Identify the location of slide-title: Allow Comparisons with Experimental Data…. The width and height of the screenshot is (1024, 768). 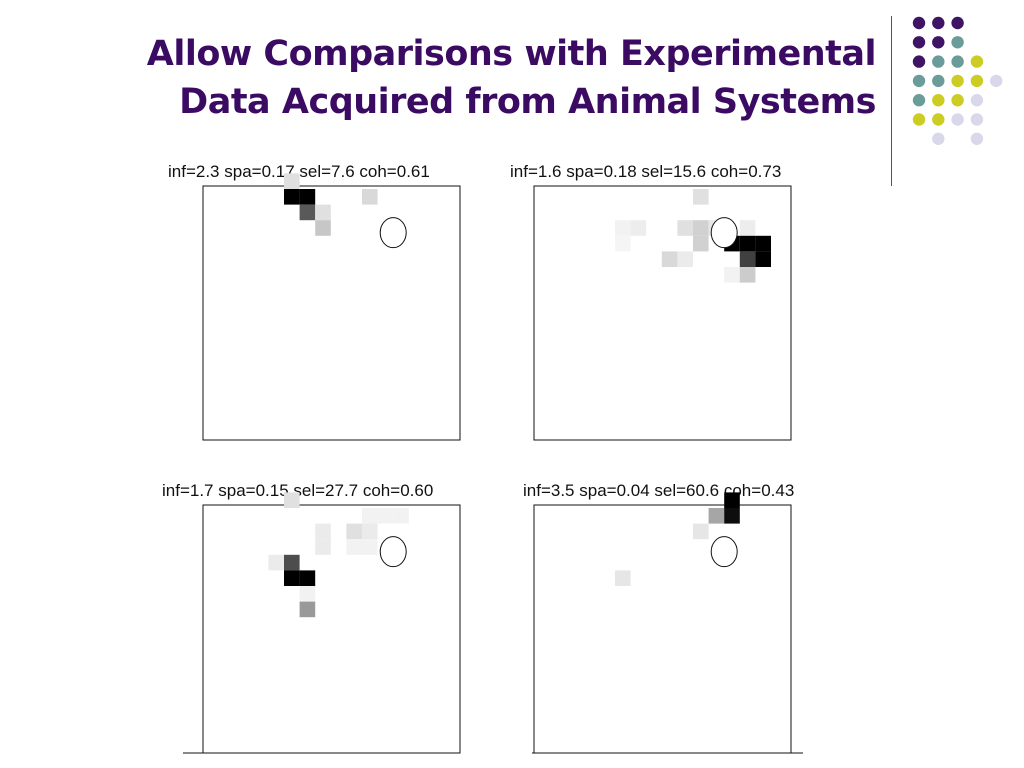
(456, 78).